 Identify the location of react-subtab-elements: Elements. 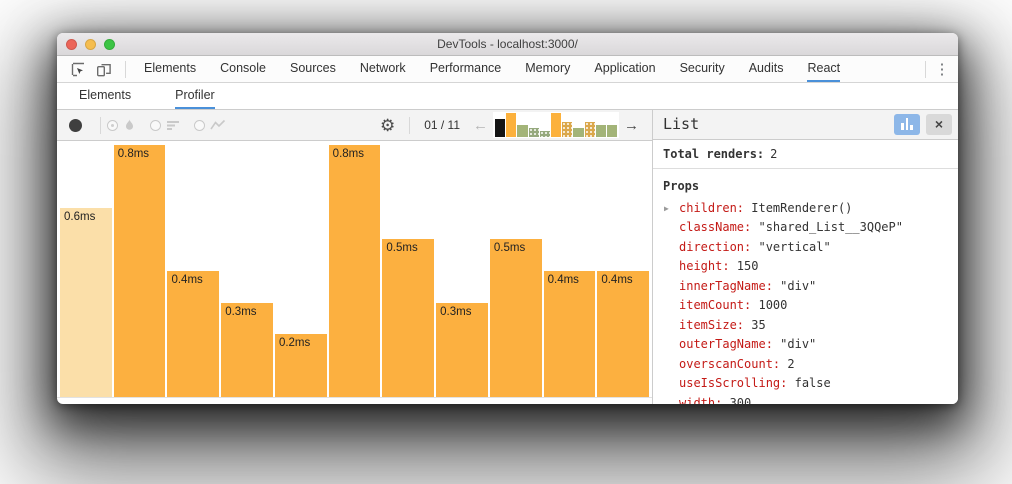
(105, 95).